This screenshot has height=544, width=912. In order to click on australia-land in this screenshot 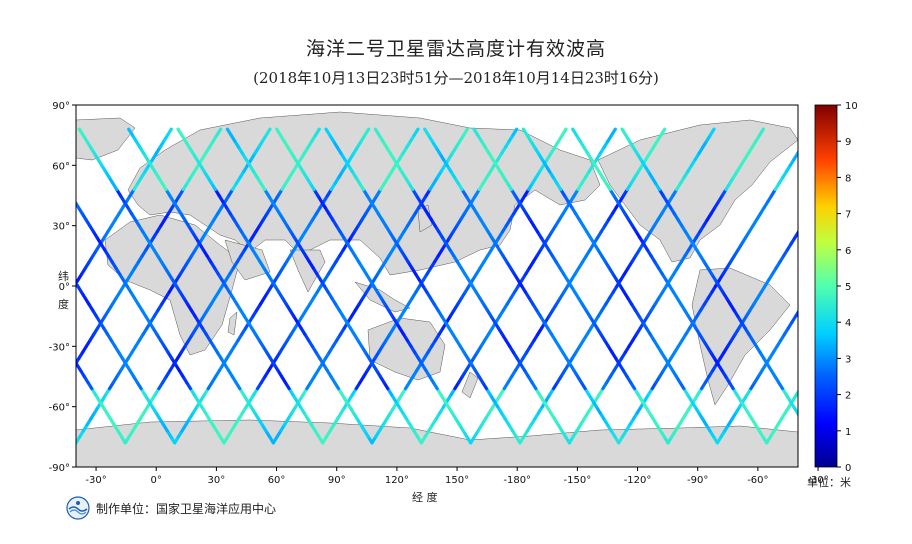, I will do `click(406, 349)`.